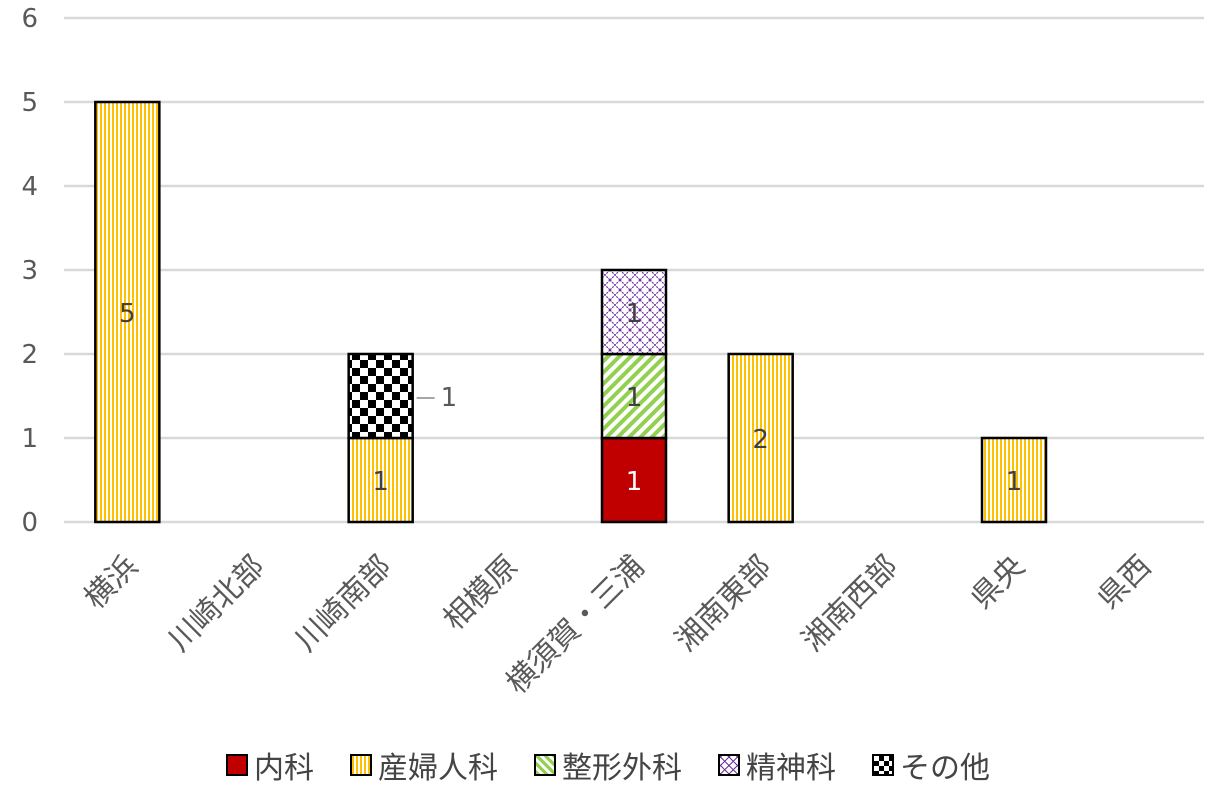 The height and width of the screenshot is (788, 1216). What do you see at coordinates (481, 593) in the screenshot?
I see `x-tick-label: 相模原` at bounding box center [481, 593].